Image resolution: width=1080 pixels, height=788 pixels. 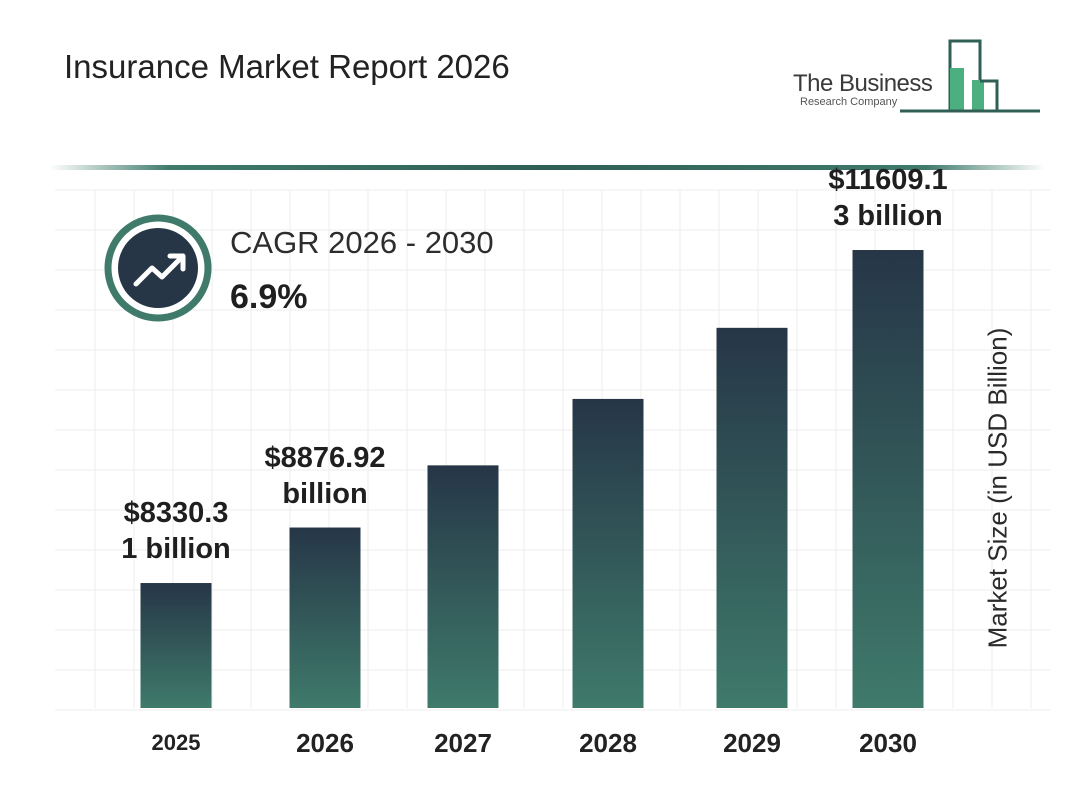 I want to click on logo-subtitle: Research Company, so click(x=849, y=102).